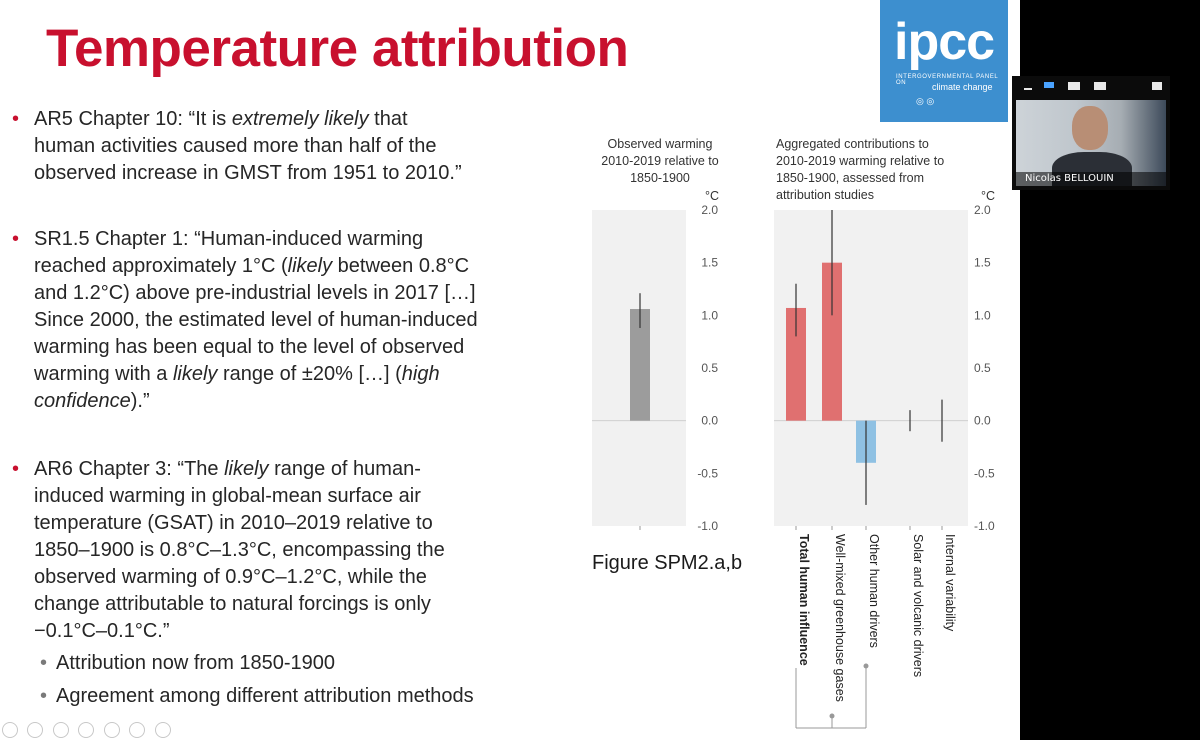  Describe the element at coordinates (660, 144) in the screenshot. I see `panel-a-title-line: Observed warming` at that location.